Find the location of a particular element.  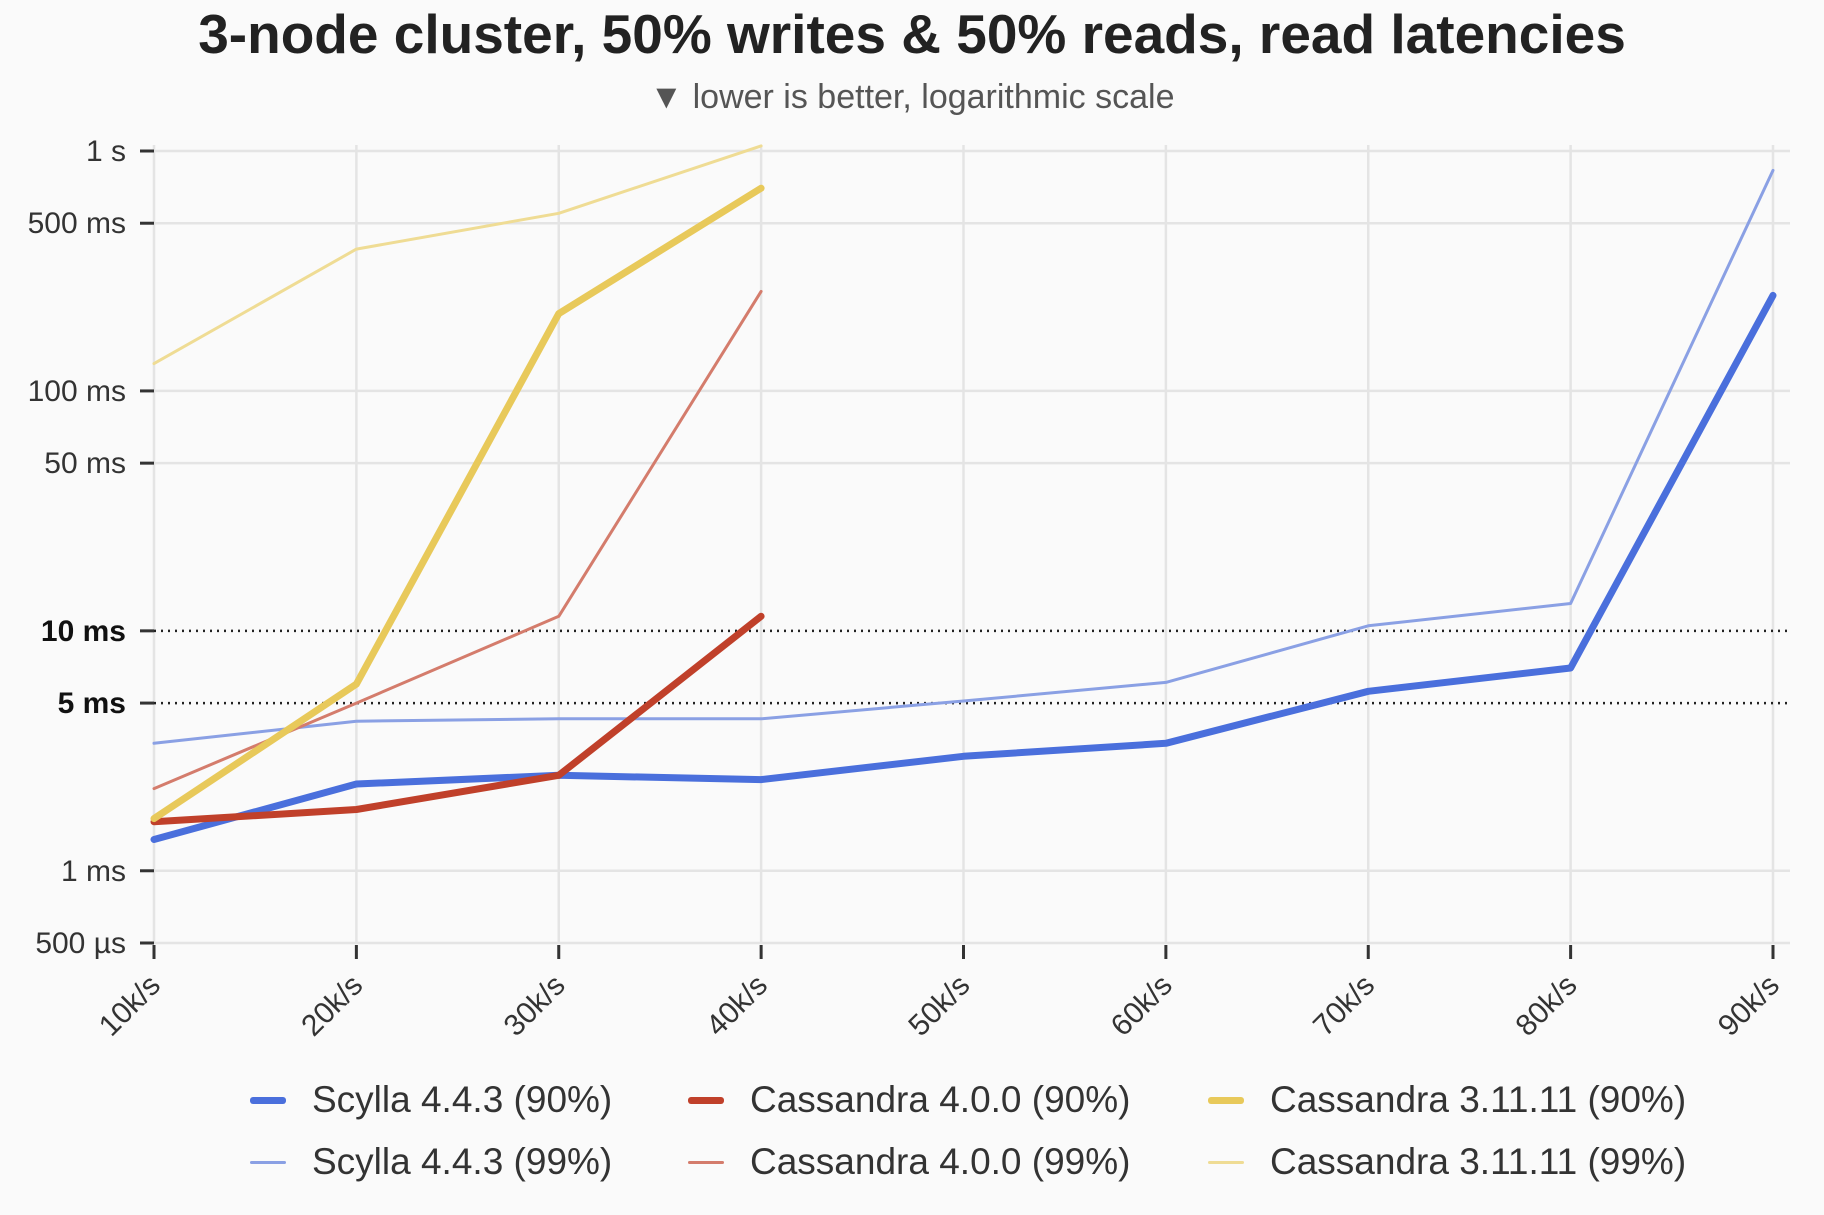

legend-item: Cassandra 3.11.11 (99%) is located at coordinates (1458, 1162).